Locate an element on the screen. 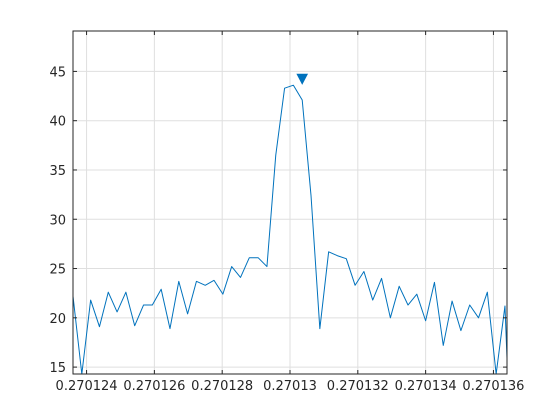  marker-layer is located at coordinates (302, 79).